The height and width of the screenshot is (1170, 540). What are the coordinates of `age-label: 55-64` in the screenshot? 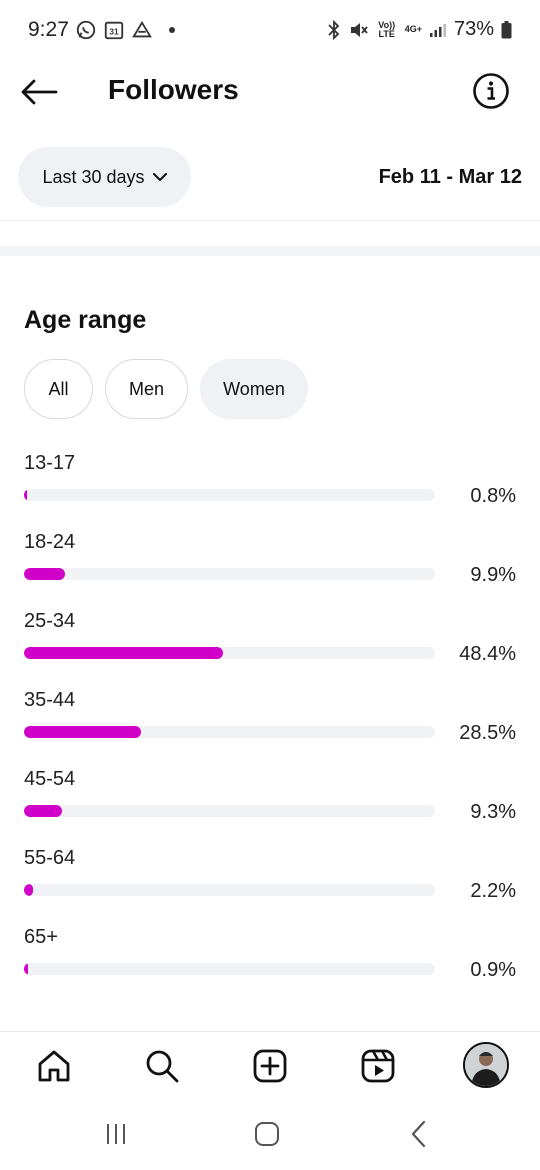 It's located at (50, 858).